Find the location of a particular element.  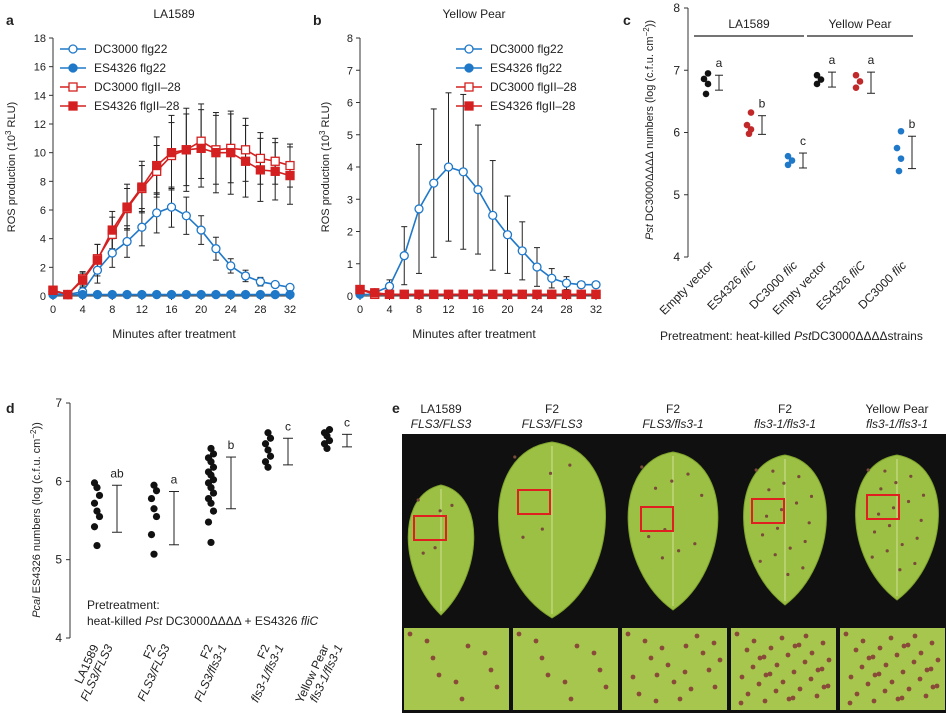

x-tick-label: 4 is located at coordinates (83, 310).